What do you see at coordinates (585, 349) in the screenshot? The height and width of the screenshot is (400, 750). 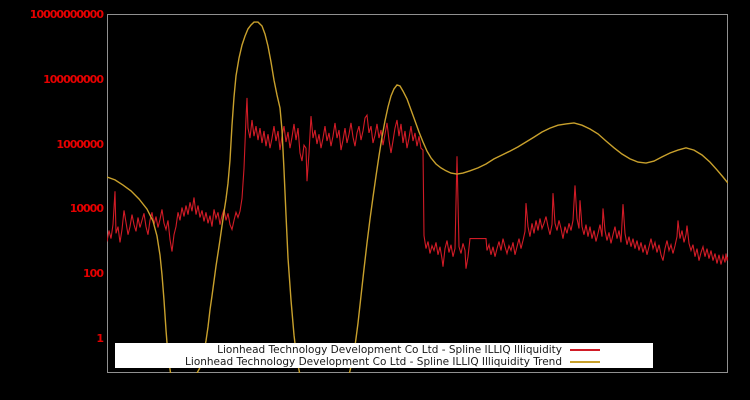 I see `legend-line-sample-illiquidity` at bounding box center [585, 349].